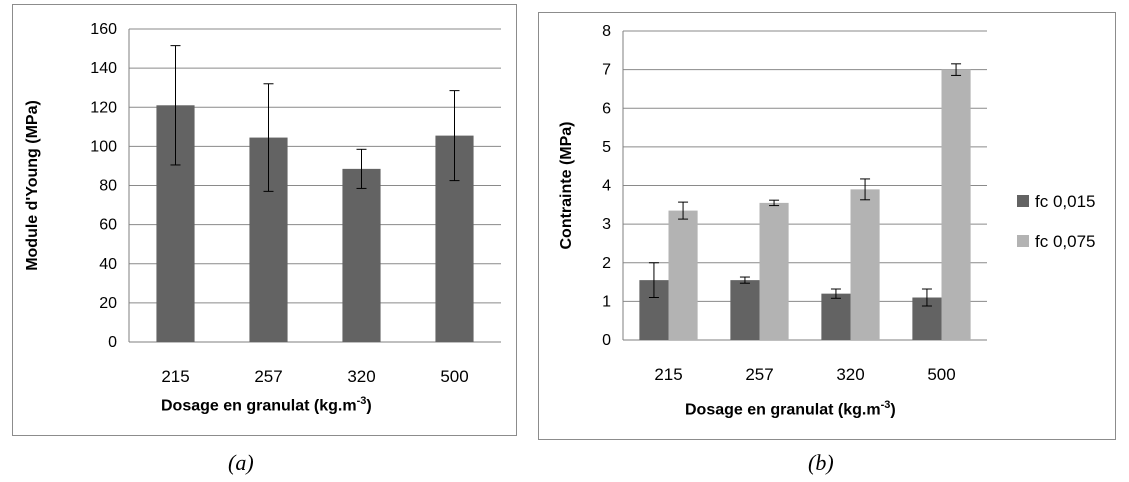 The height and width of the screenshot is (482, 1129). I want to click on legend-label: fc 0,075, so click(1065, 241).